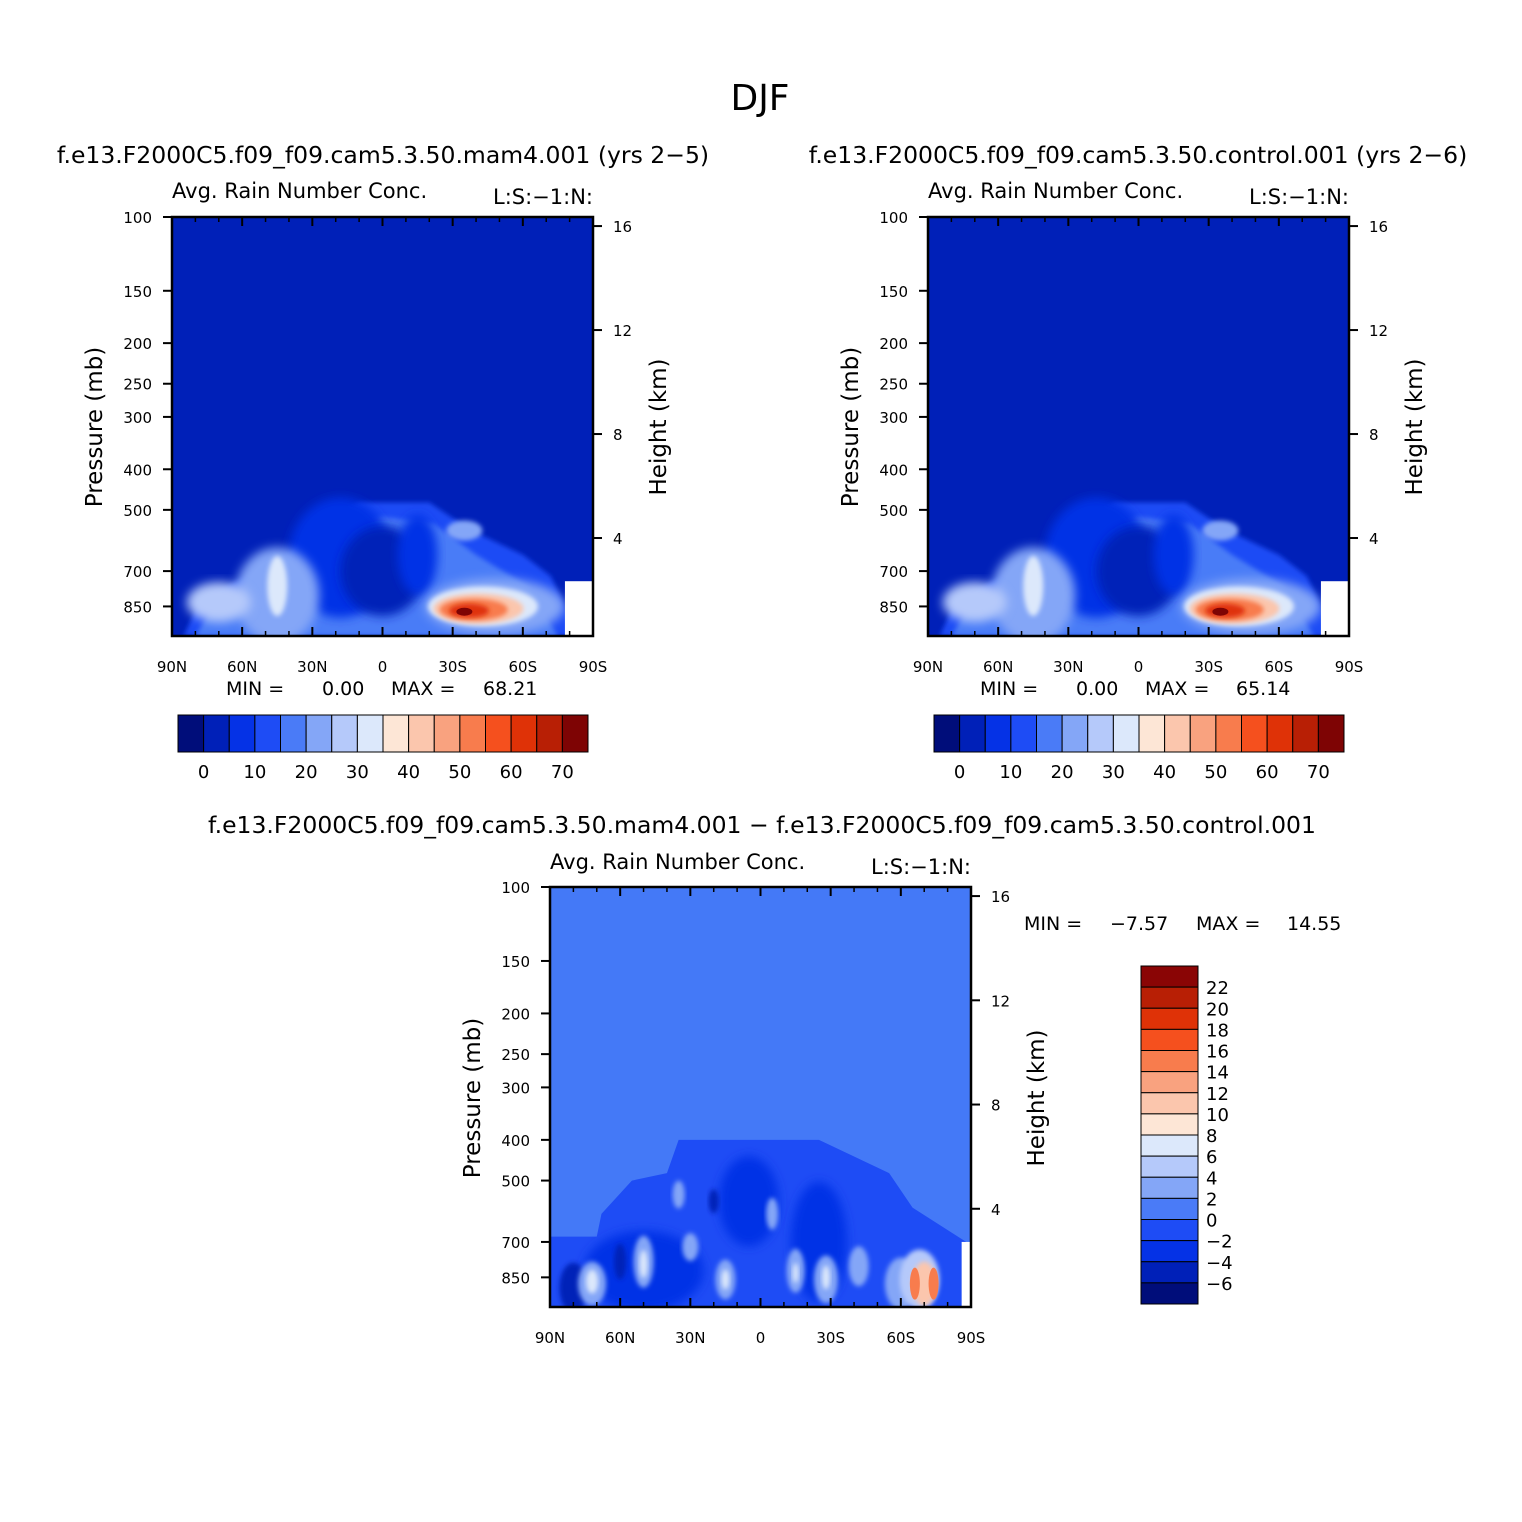 The height and width of the screenshot is (1522, 1522). Describe the element at coordinates (473, 1098) in the screenshot. I see `ylabel: Pressure (mb)` at that location.